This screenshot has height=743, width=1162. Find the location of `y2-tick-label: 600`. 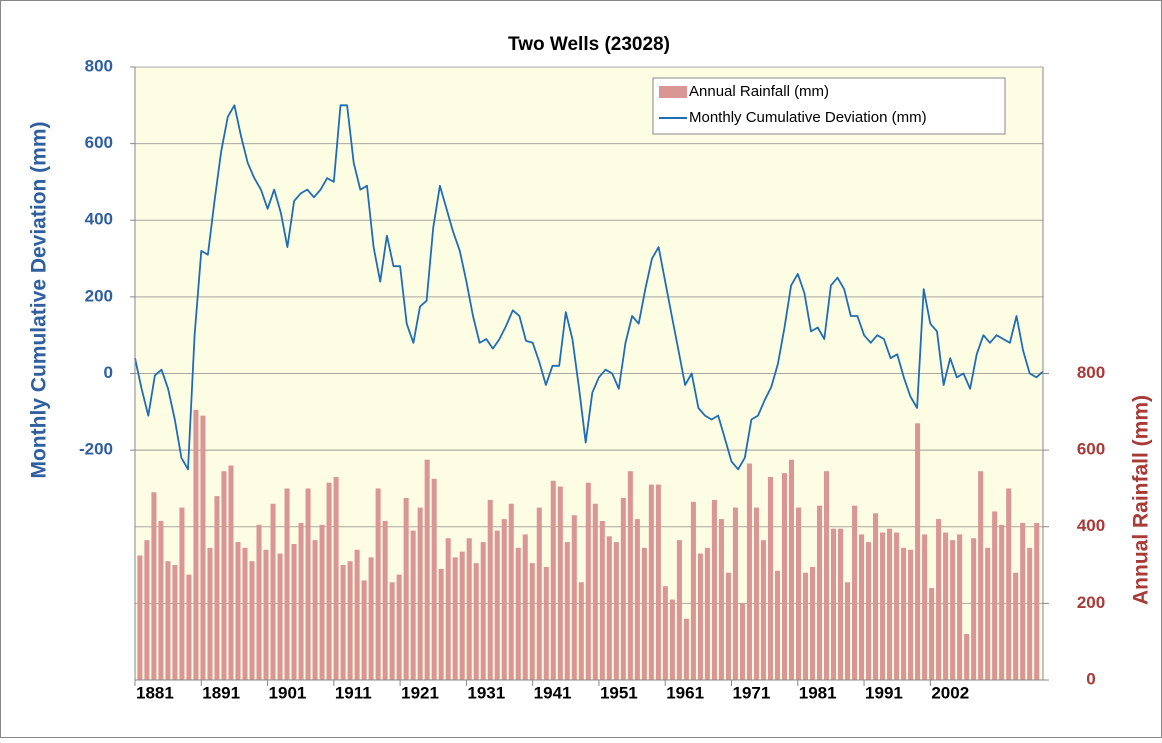

y2-tick-label: 600 is located at coordinates (1091, 449).